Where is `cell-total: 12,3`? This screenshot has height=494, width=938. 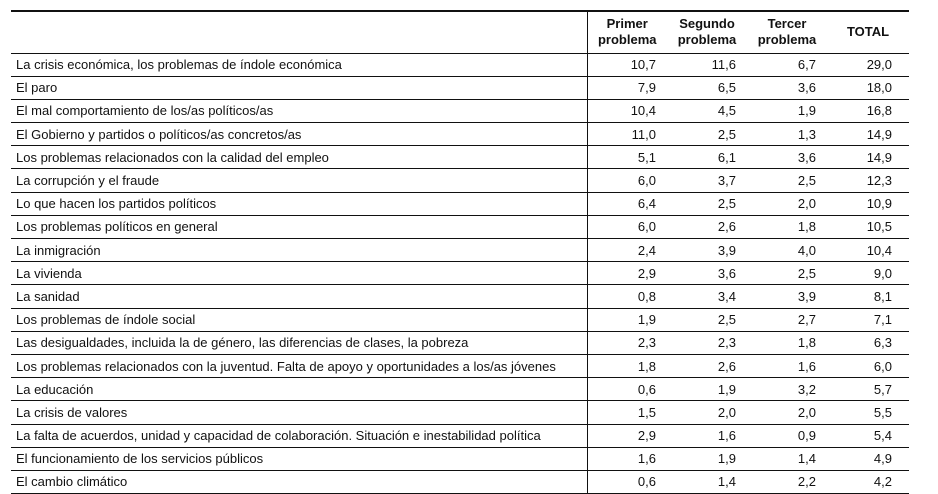
cell-total: 12,3 is located at coordinates (879, 181).